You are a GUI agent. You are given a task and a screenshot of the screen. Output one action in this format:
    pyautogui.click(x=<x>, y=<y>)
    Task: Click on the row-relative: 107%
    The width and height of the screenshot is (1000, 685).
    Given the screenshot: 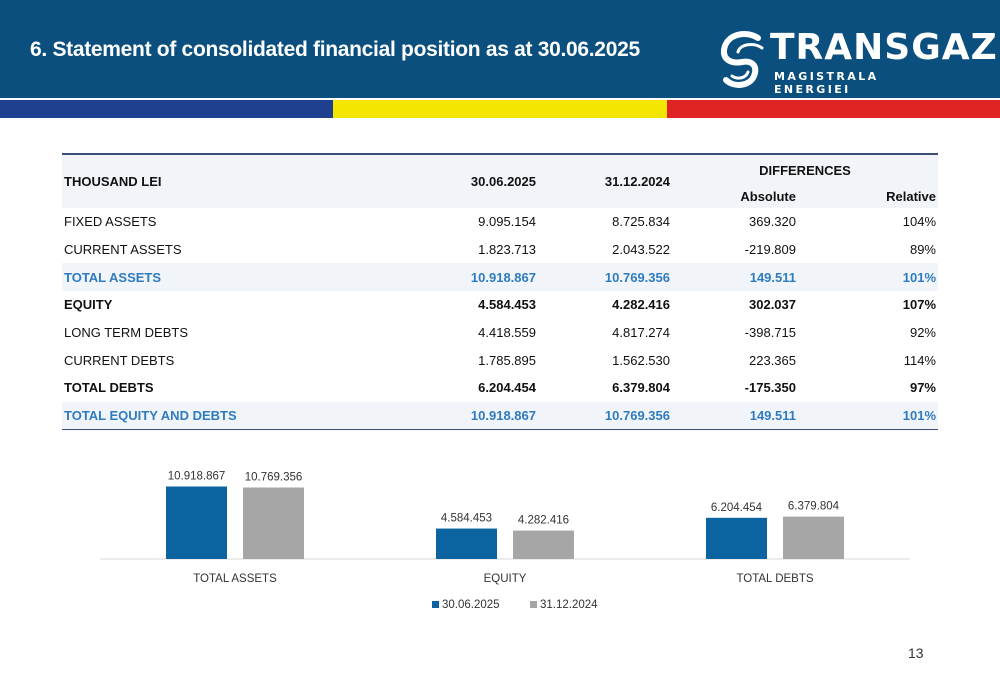 What is the action you would take?
    pyautogui.click(x=919, y=305)
    